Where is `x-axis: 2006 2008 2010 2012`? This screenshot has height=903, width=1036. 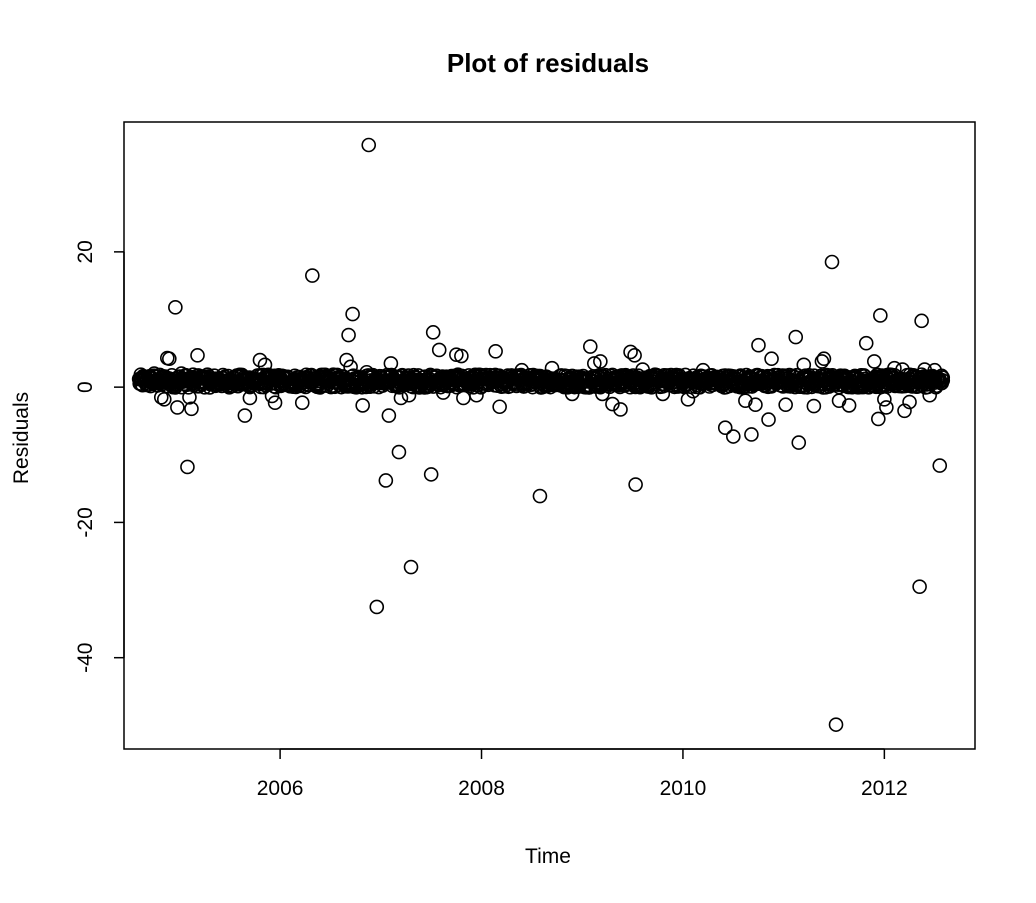
x-axis: 2006 2008 2010 2012 is located at coordinates (582, 774).